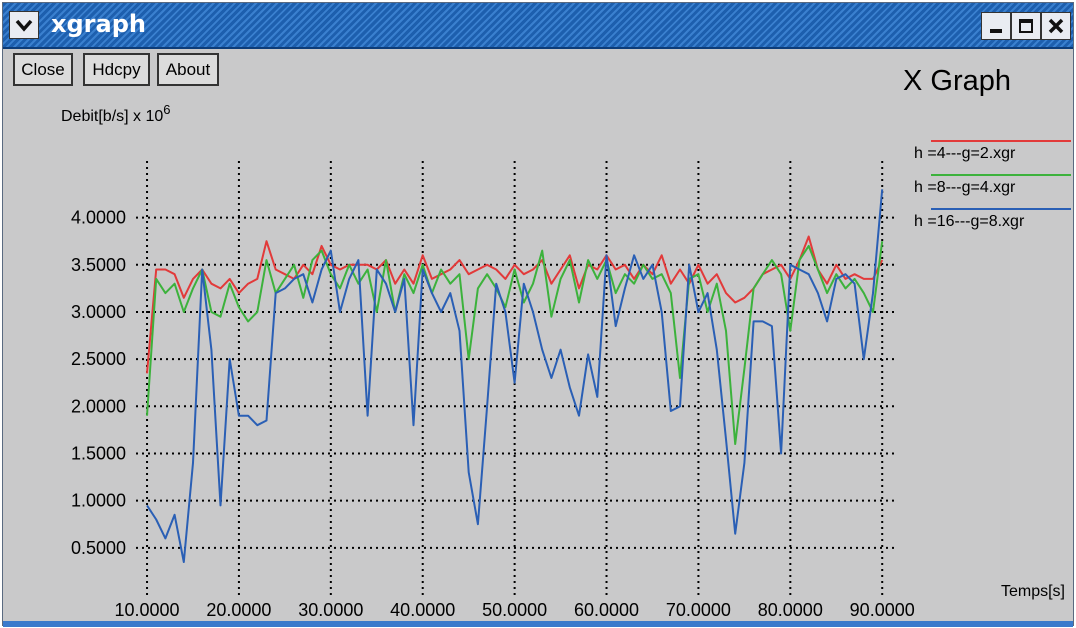  I want to click on y-tick-label: 3.5000, so click(98, 265).